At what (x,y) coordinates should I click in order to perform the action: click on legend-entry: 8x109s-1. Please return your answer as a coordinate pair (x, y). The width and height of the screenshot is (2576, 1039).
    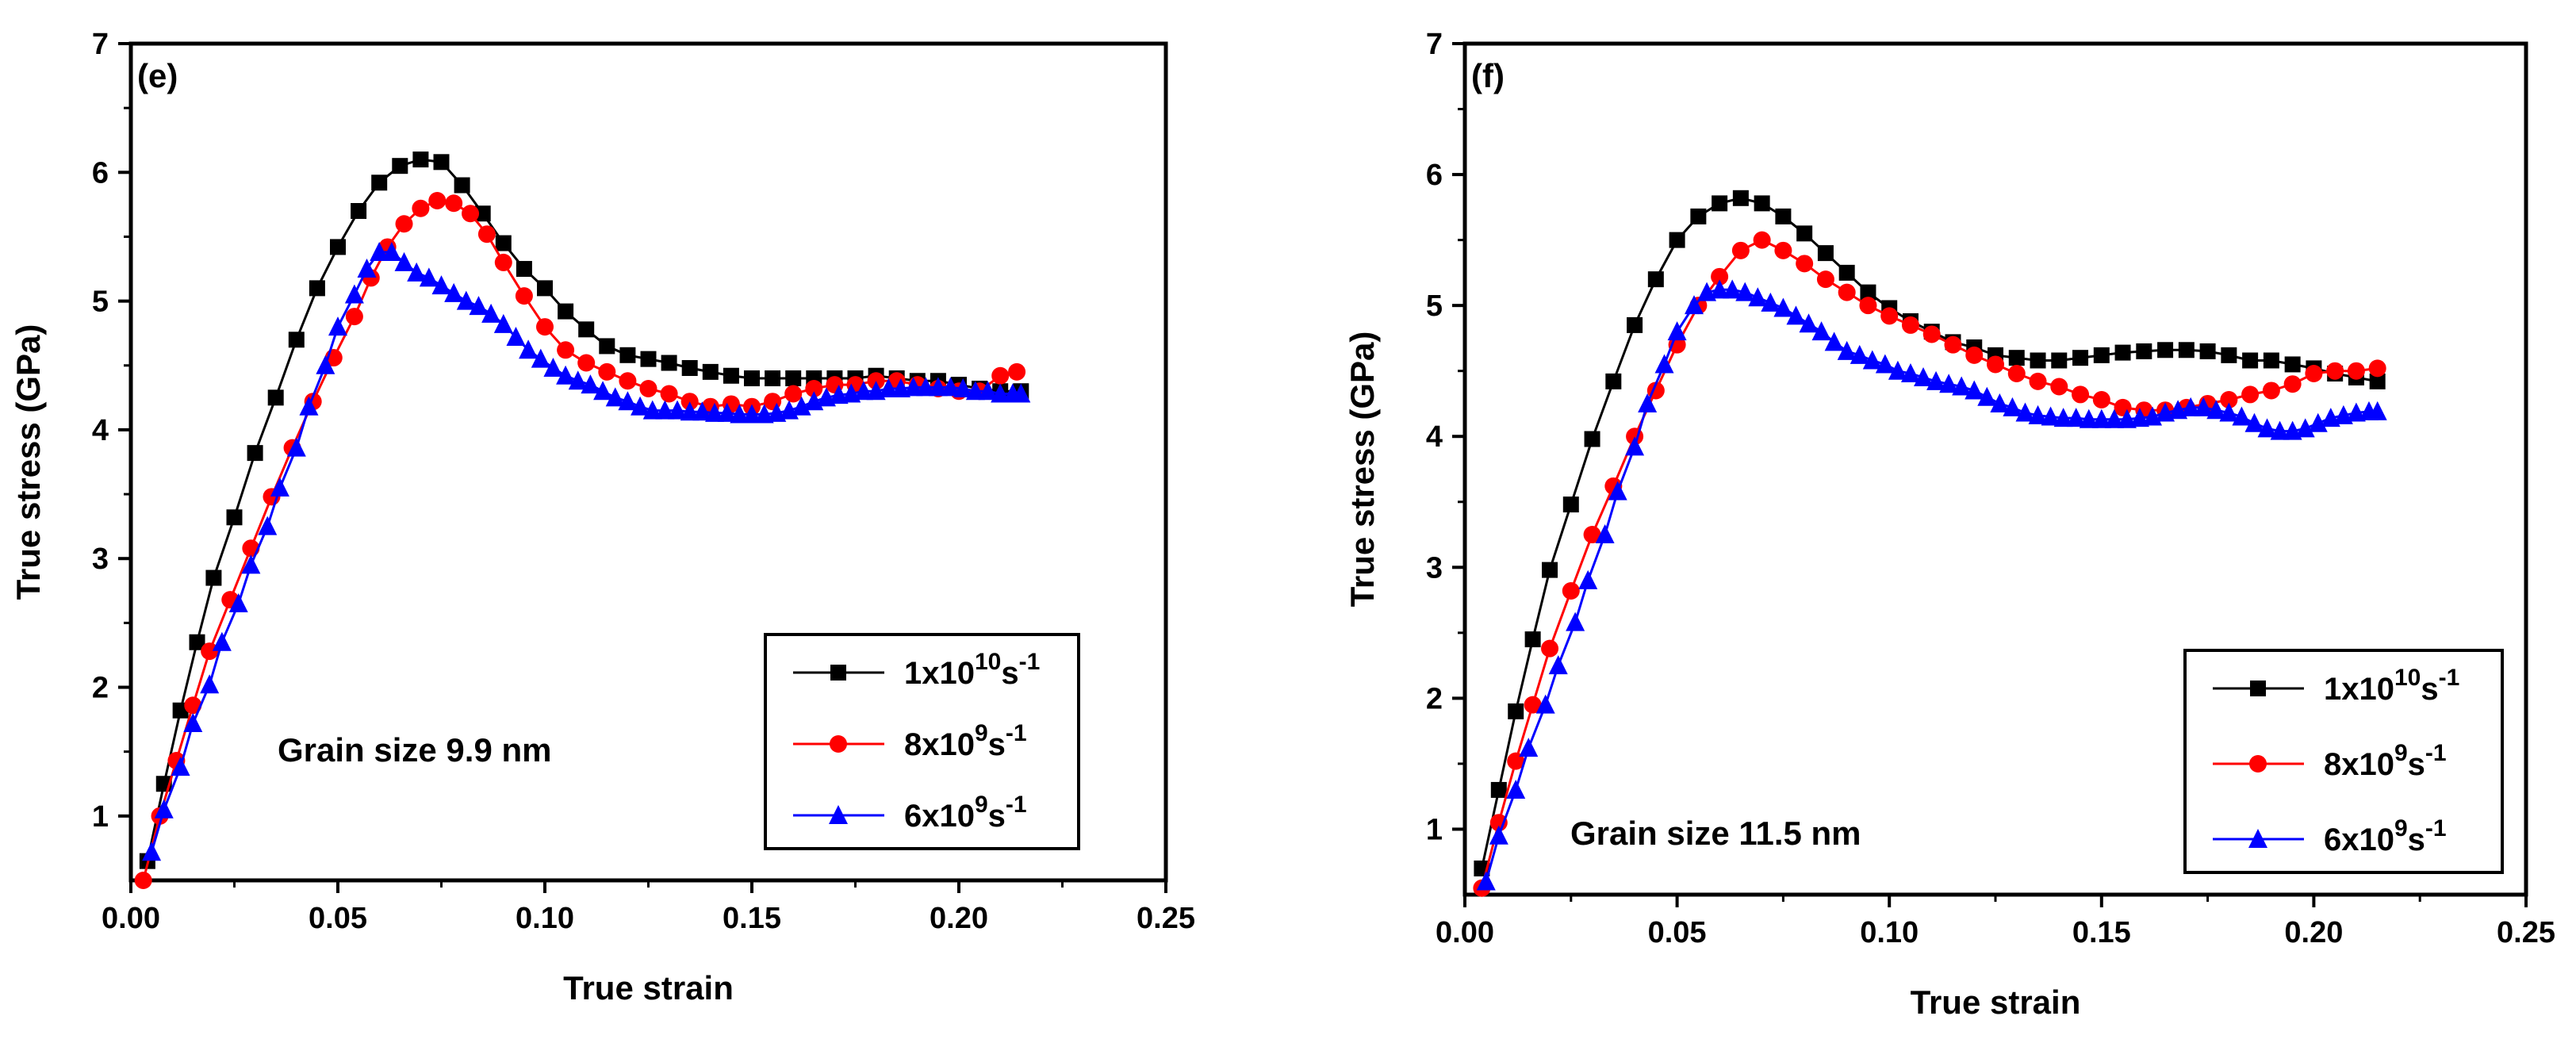
    Looking at the image, I should click on (910, 741).